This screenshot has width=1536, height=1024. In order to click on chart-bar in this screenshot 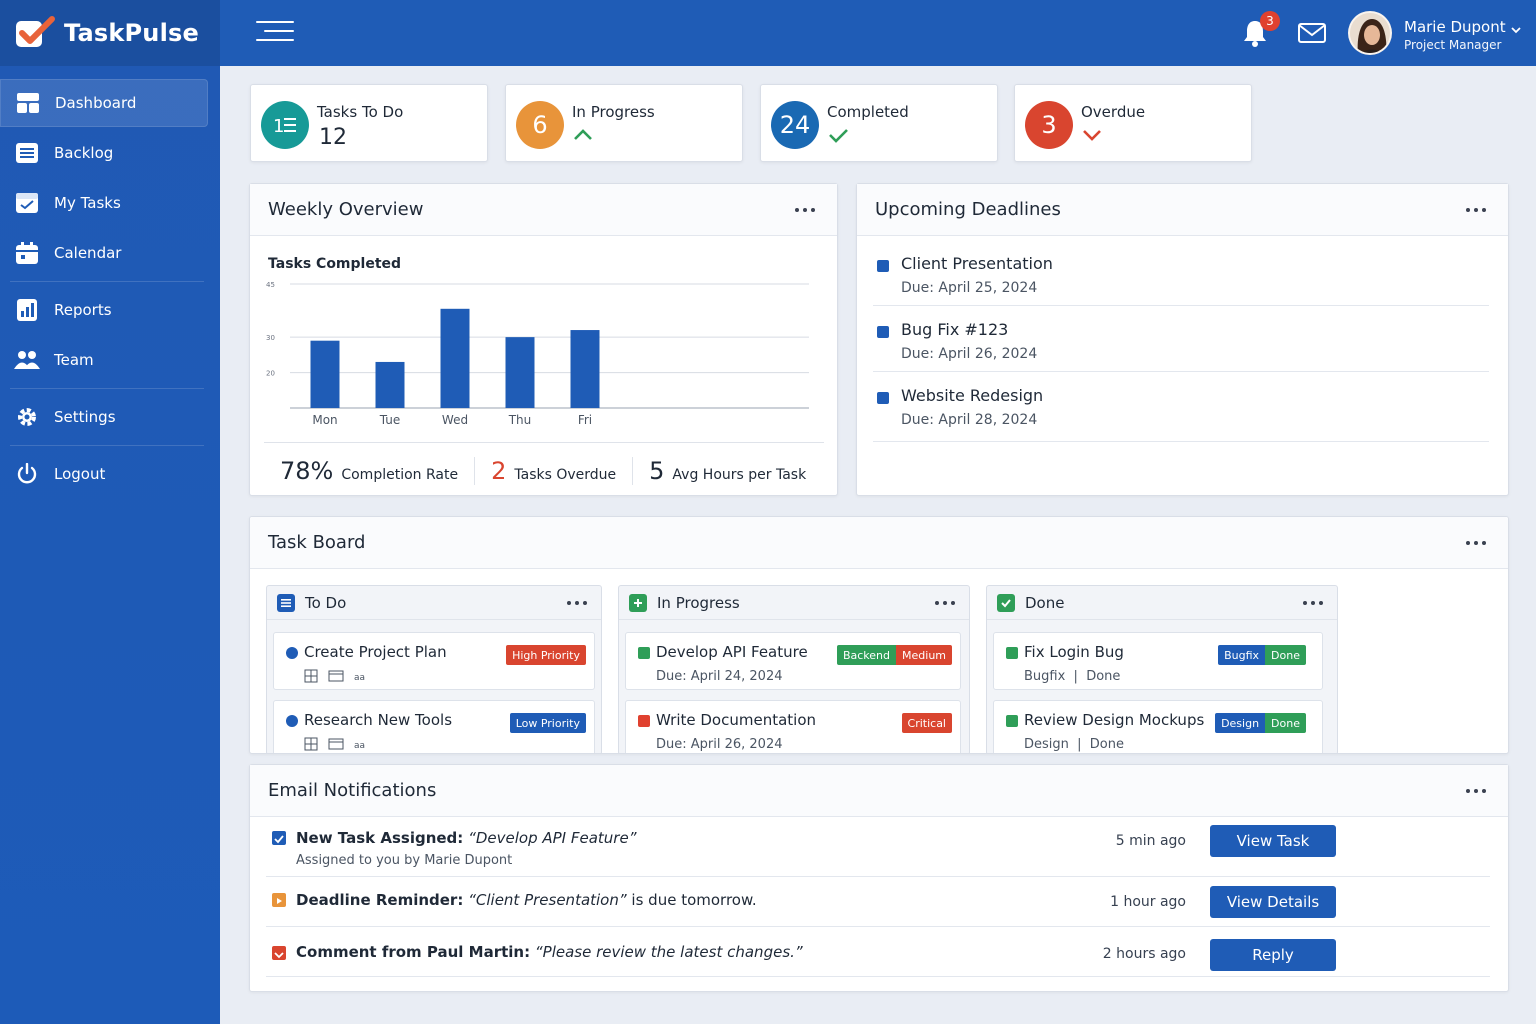, I will do `click(455, 358)`.